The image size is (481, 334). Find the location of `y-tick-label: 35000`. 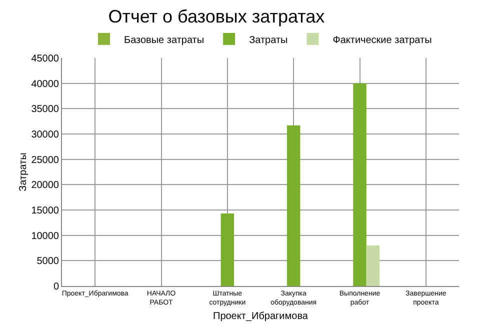

y-tick-label: 35000 is located at coordinates (45, 110).